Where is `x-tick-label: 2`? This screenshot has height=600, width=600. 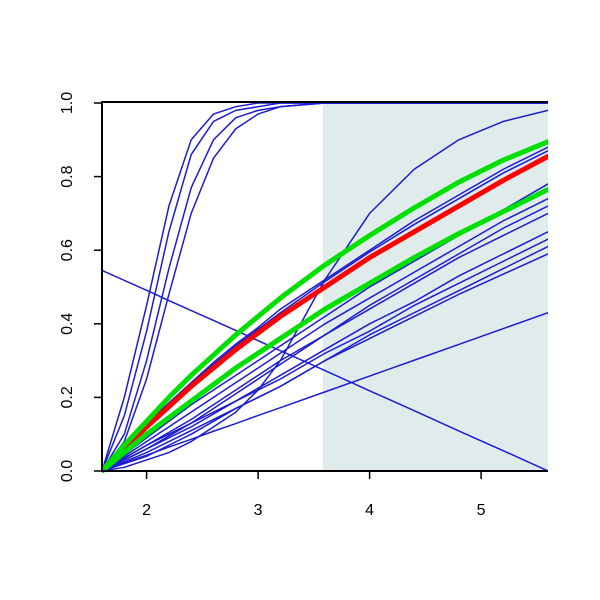
x-tick-label: 2 is located at coordinates (146, 510).